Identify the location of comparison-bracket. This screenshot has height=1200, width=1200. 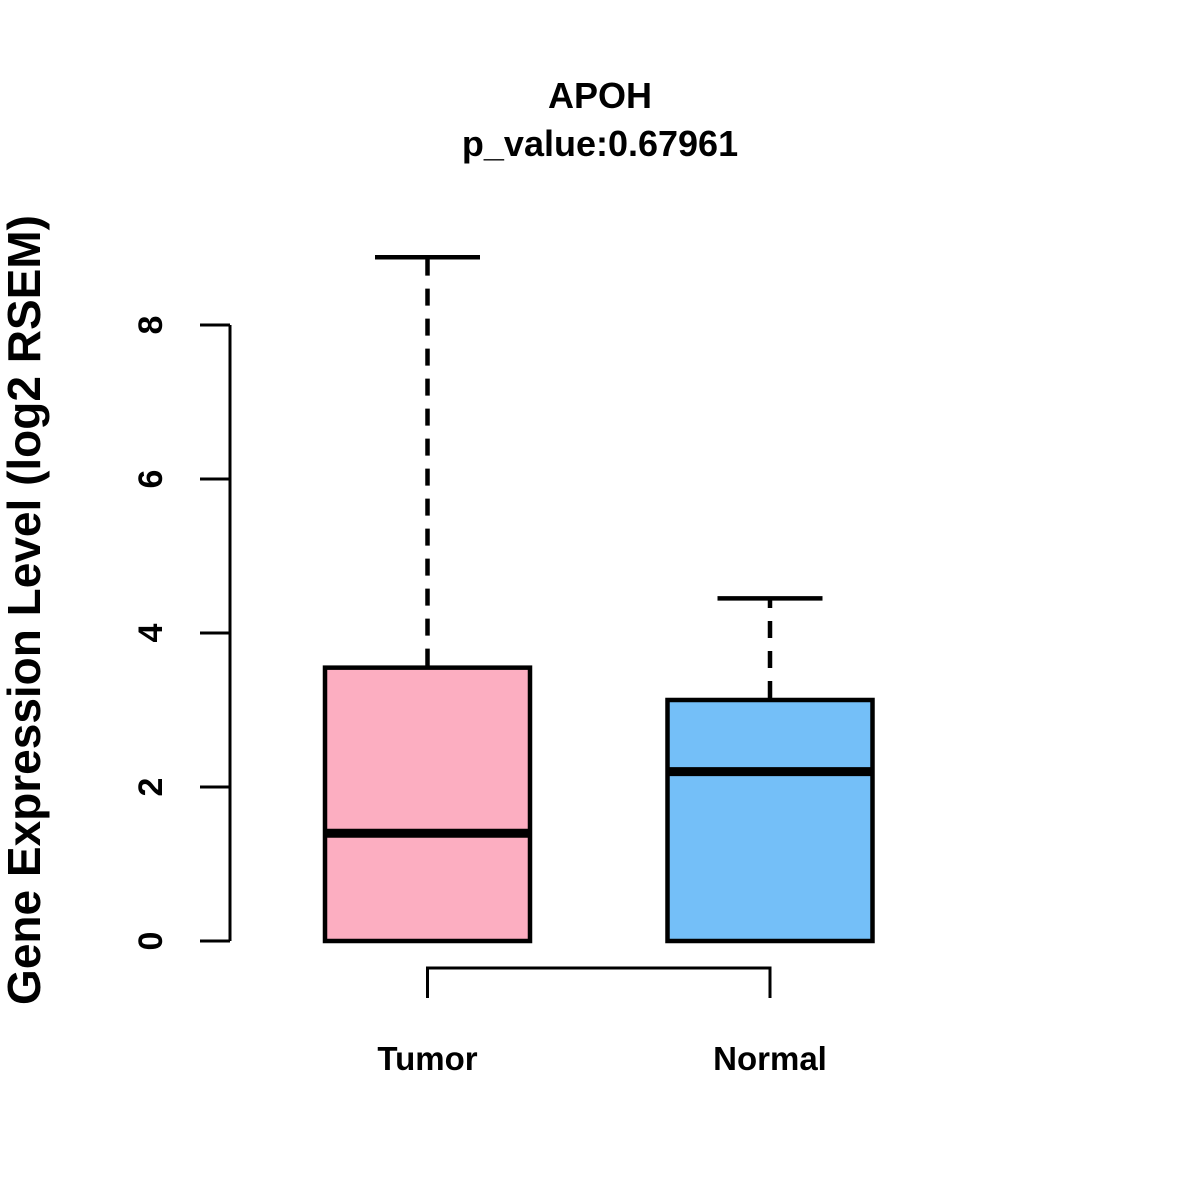
(599, 982).